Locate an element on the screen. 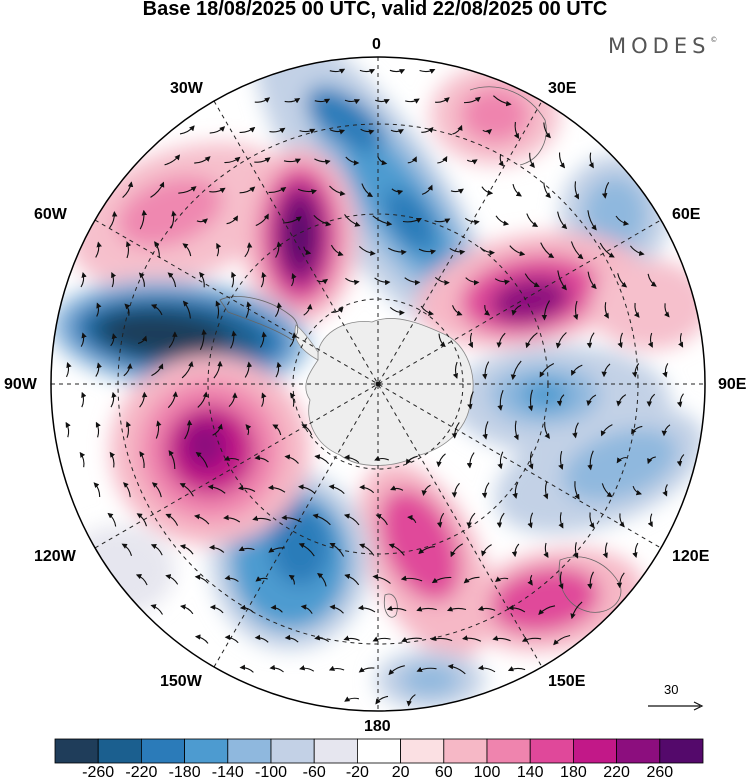  colorbar-swatch is located at coordinates (76, 751).